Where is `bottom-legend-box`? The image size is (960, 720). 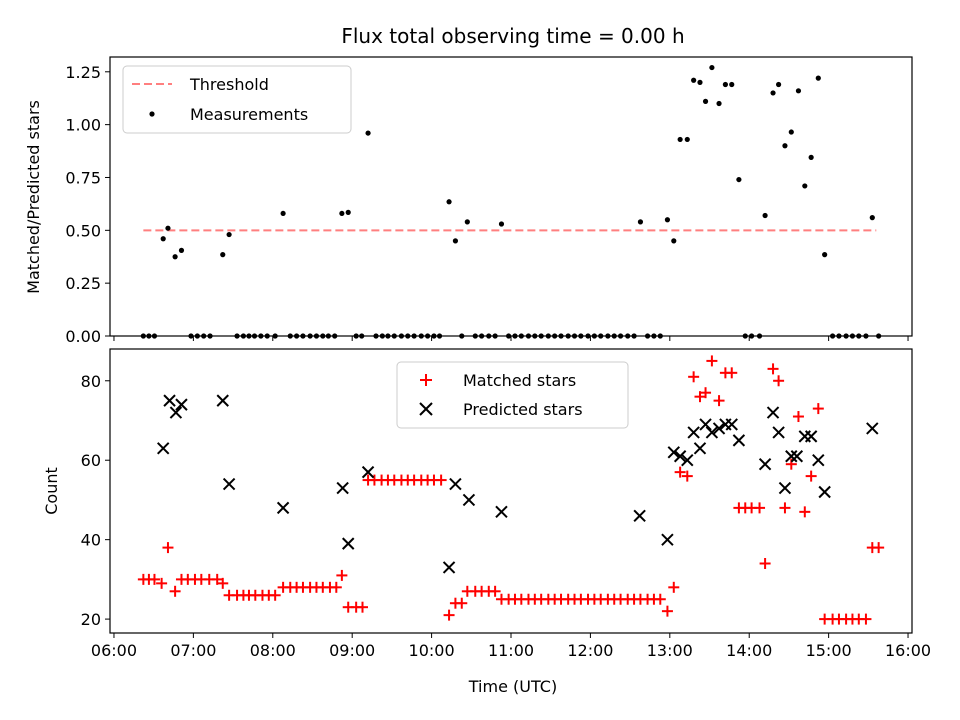
bottom-legend-box is located at coordinates (512, 395).